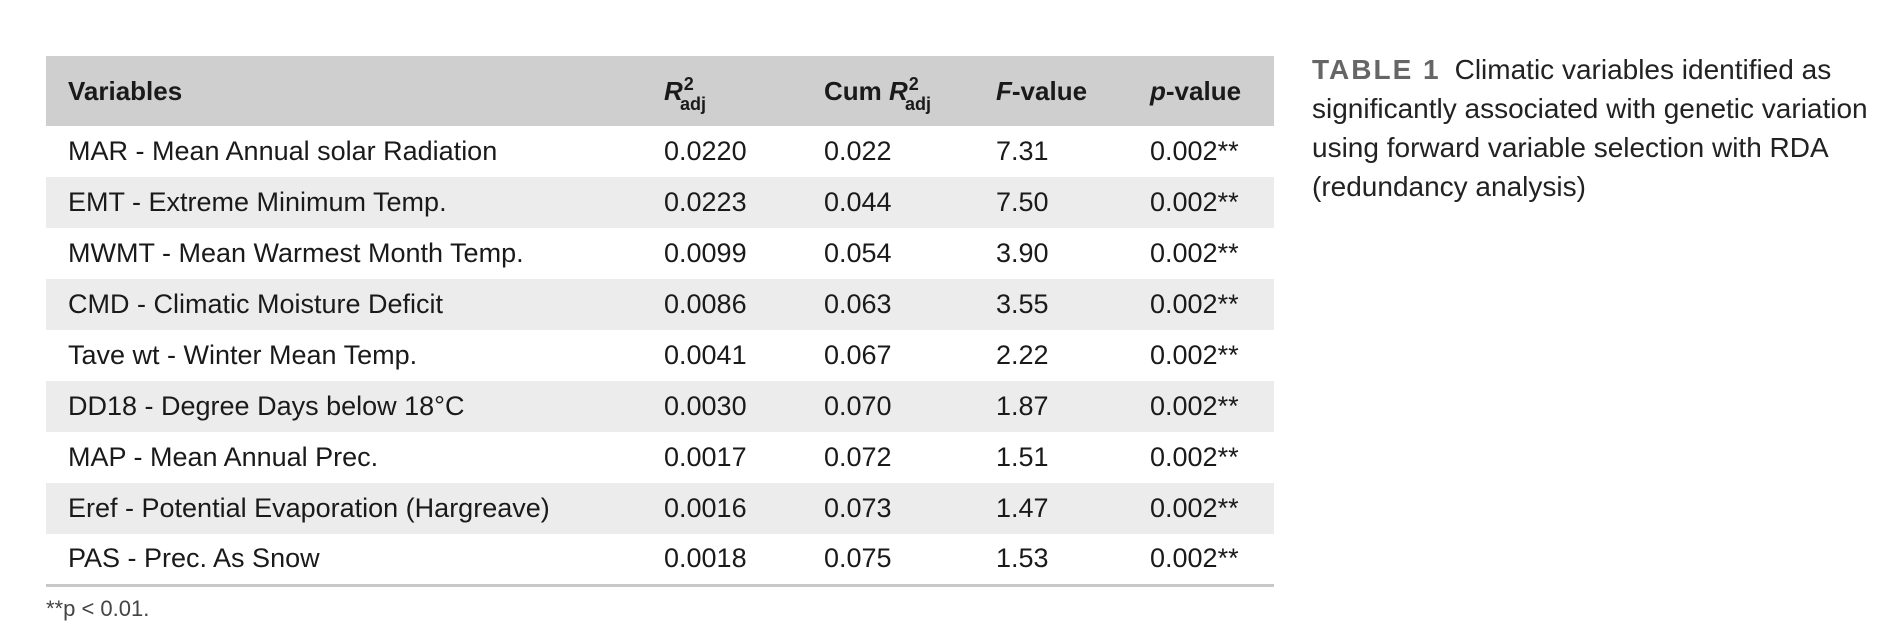 This screenshot has height=622, width=1894. Describe the element at coordinates (243, 355) in the screenshot. I see `cell-variable: Tave wt - Winter Mean Temp.` at that location.